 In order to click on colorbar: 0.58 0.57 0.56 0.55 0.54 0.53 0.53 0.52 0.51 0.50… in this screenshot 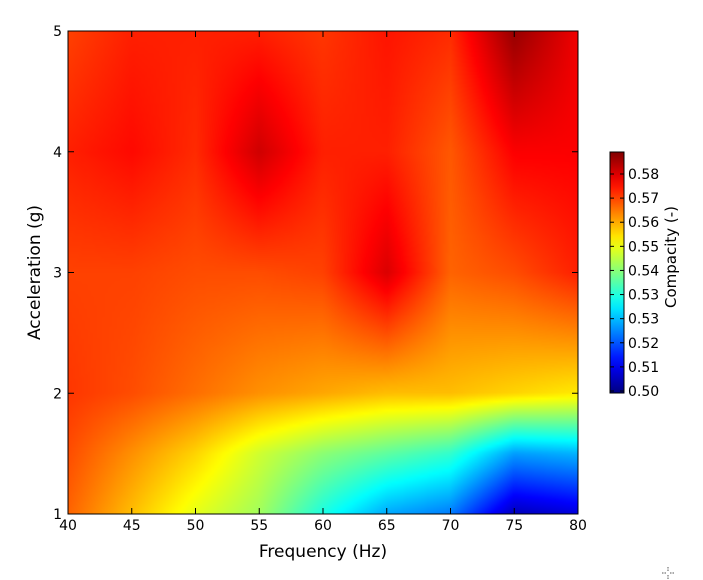, I will do `click(644, 275)`.